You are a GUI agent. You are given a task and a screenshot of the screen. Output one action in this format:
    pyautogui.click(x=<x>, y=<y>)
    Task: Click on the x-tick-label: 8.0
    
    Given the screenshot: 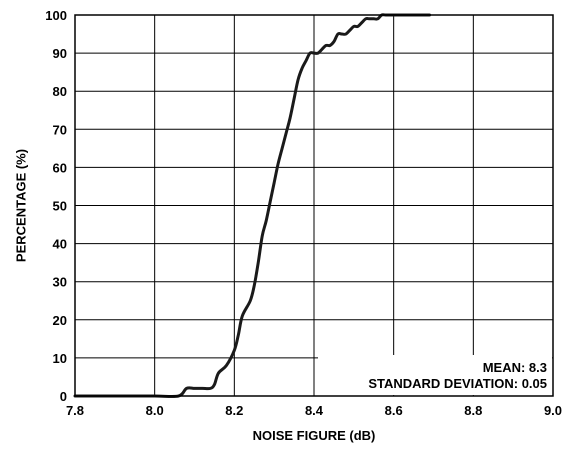 What is the action you would take?
    pyautogui.click(x=155, y=410)
    